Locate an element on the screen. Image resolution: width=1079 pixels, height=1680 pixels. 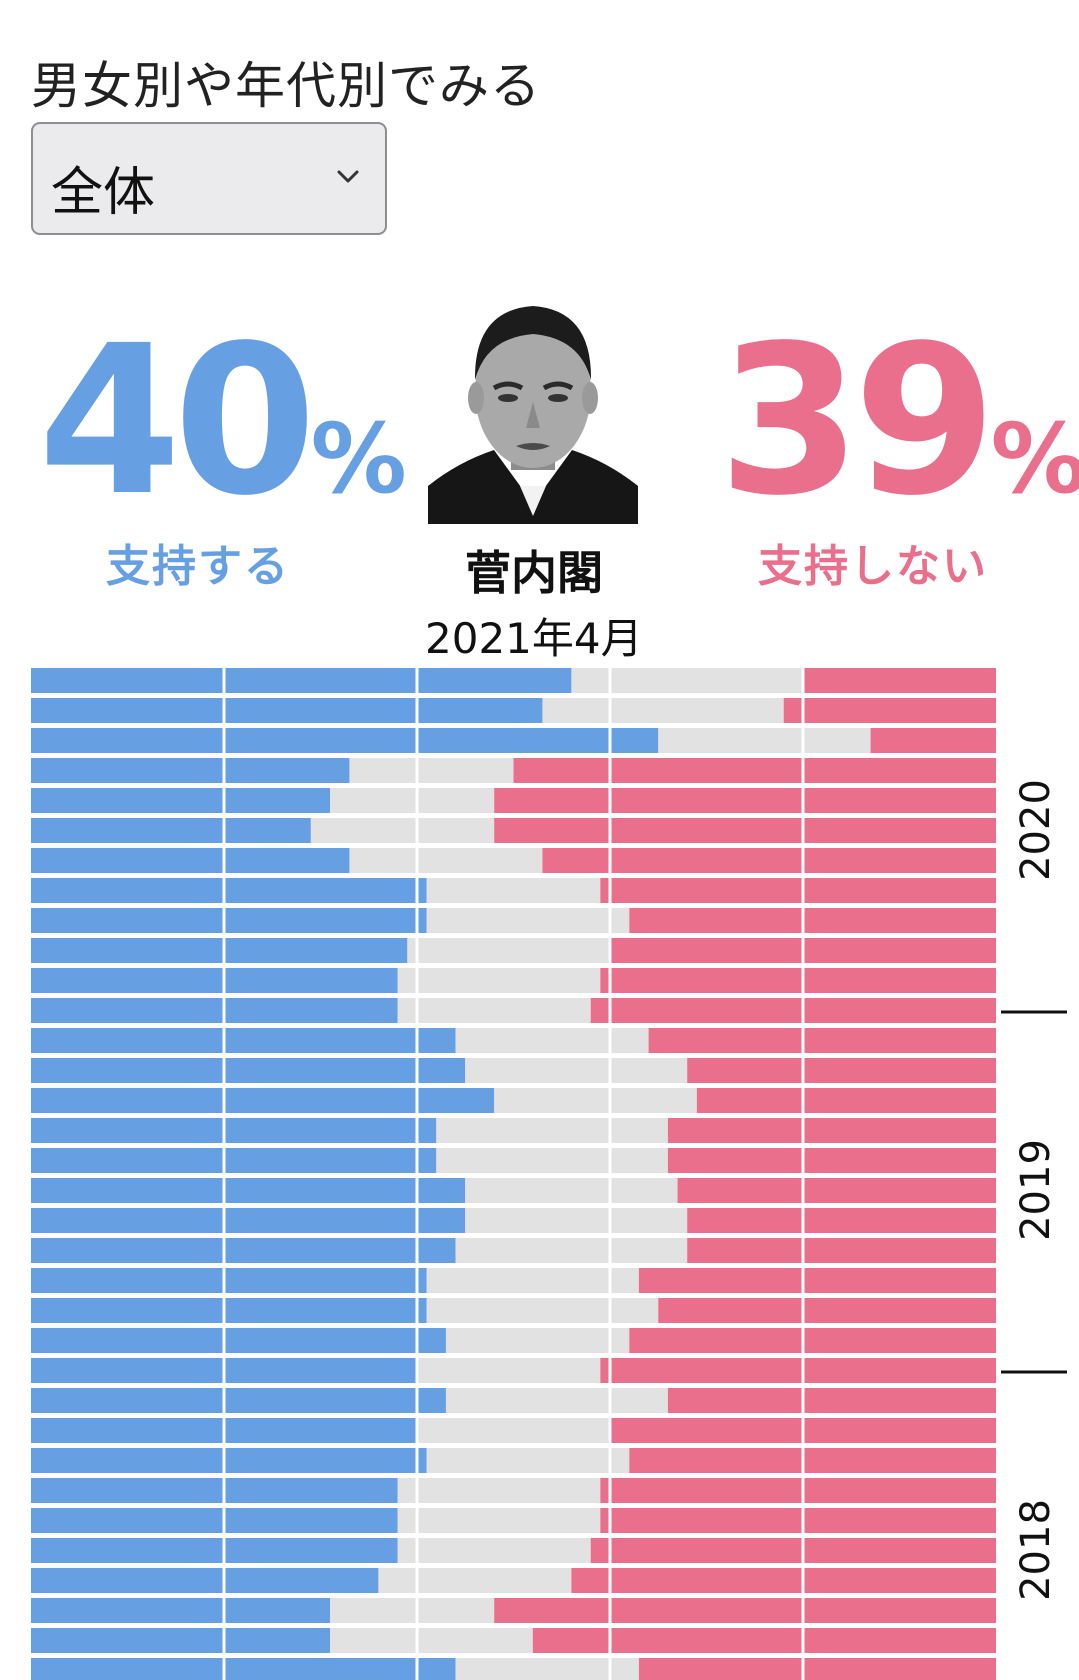
support-value: 40 is located at coordinates (177, 421).